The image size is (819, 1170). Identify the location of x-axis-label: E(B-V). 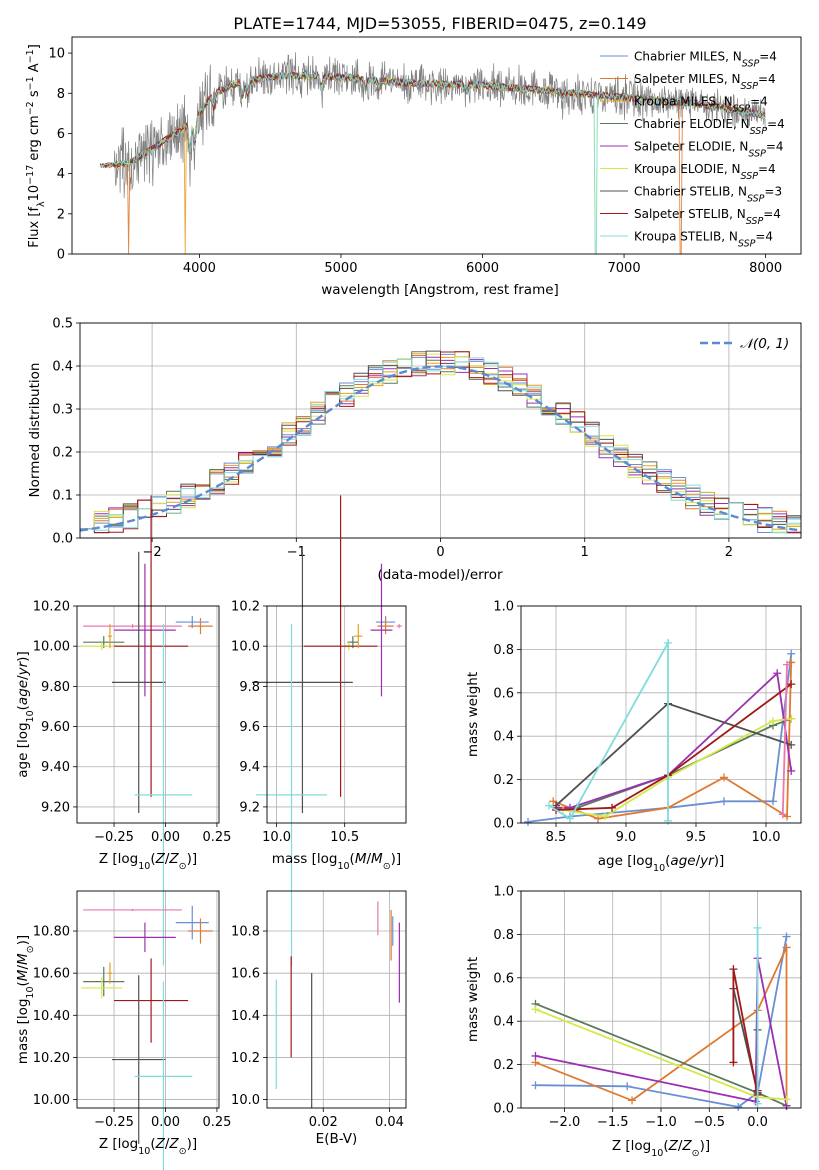
(337, 1139).